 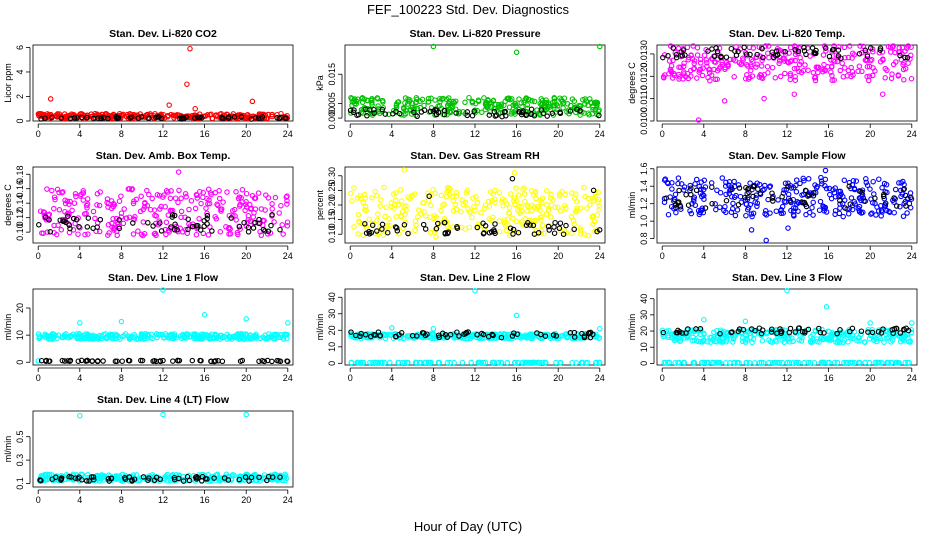 What do you see at coordinates (163, 447) in the screenshot?
I see `data-points` at bounding box center [163, 447].